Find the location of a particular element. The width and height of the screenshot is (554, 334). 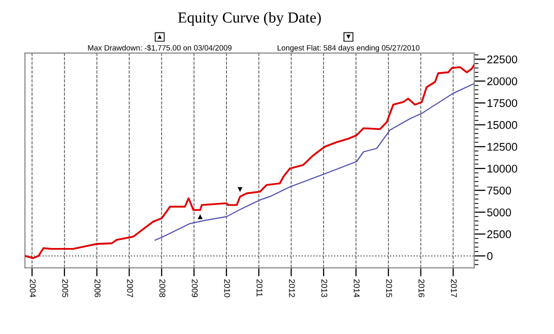

chart-title: Equity Curve (by Date) is located at coordinates (249, 19).